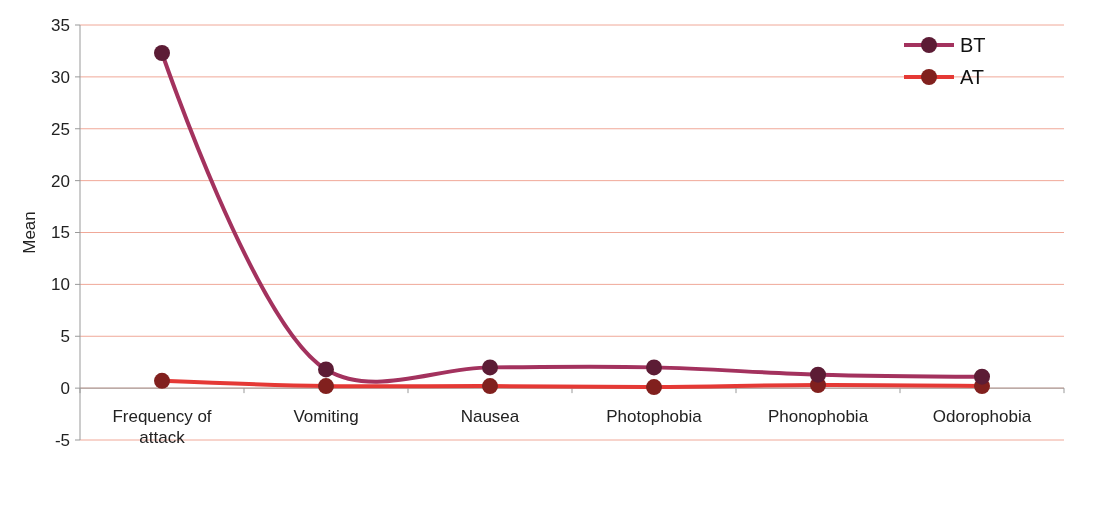 This screenshot has height=515, width=1094. What do you see at coordinates (65, 389) in the screenshot?
I see `y-tick-label: 0` at bounding box center [65, 389].